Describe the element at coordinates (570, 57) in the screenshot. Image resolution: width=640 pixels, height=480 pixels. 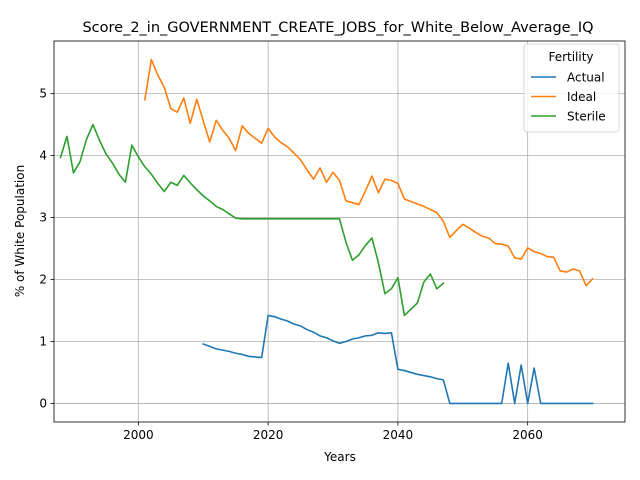
I see `legend-title: Fertility` at that location.